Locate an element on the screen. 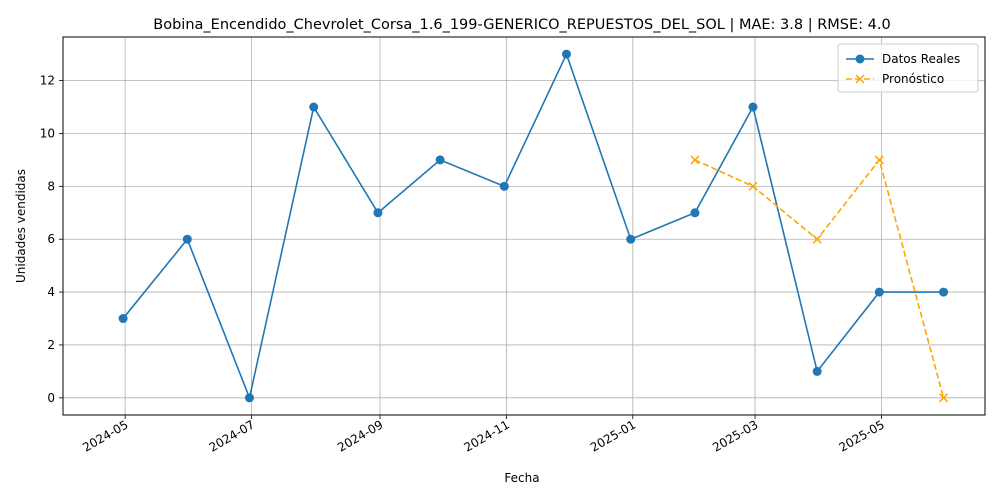 The height and width of the screenshot is (500, 1000). x-axis-label: Fecha is located at coordinates (521, 478).